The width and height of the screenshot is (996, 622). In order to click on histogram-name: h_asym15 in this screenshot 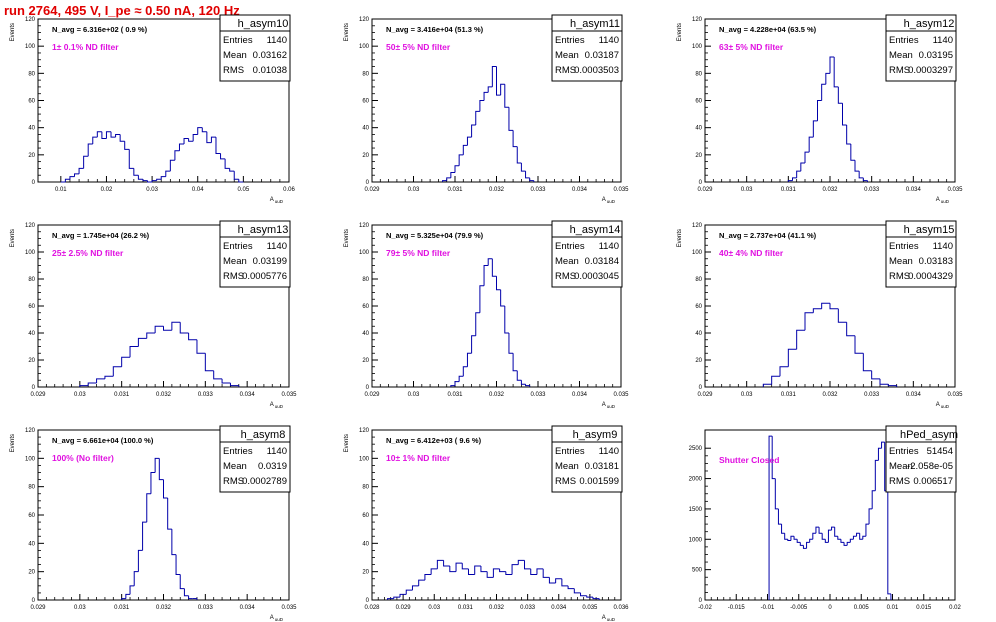, I will do `click(929, 230)`.